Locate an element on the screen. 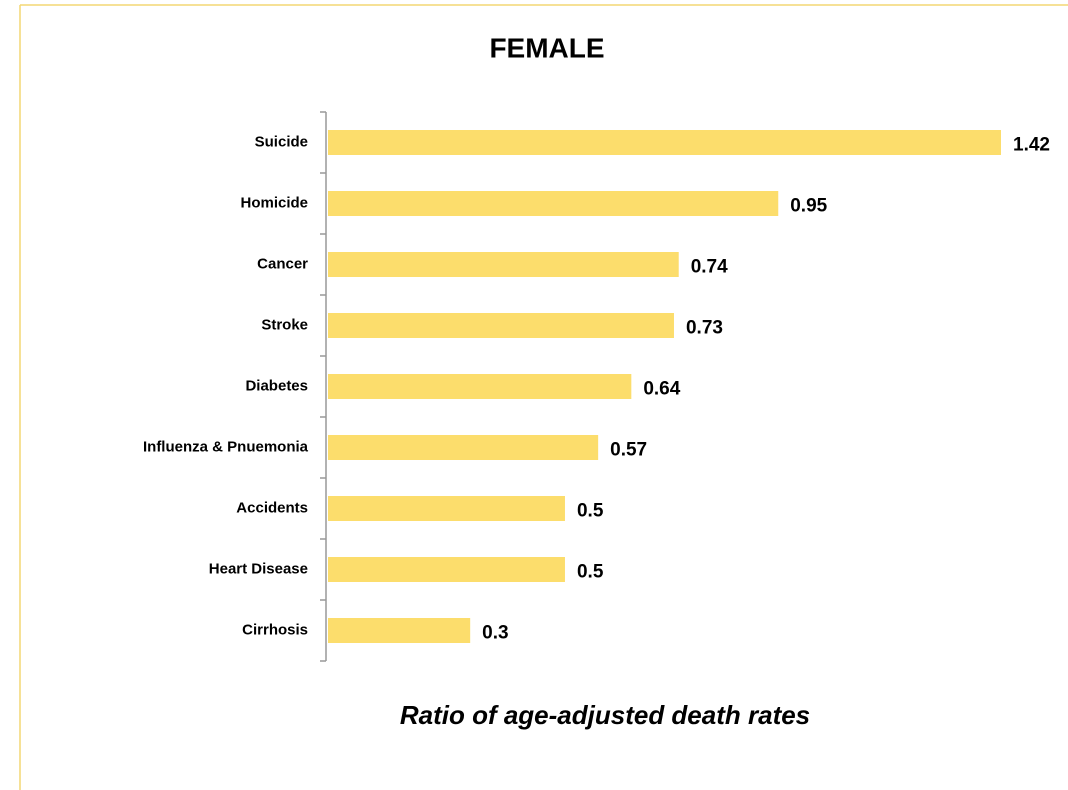 This screenshot has height=790, width=1068. value-label: 0.95 is located at coordinates (808, 206).